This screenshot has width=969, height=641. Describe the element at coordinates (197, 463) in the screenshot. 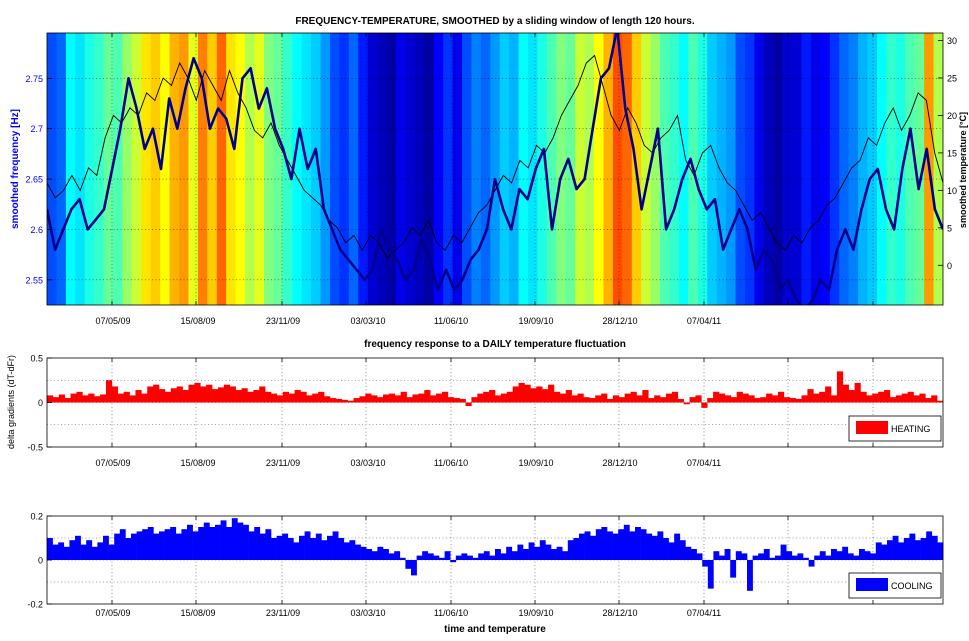

I see `x-tick-label: 15/08/09` at that location.